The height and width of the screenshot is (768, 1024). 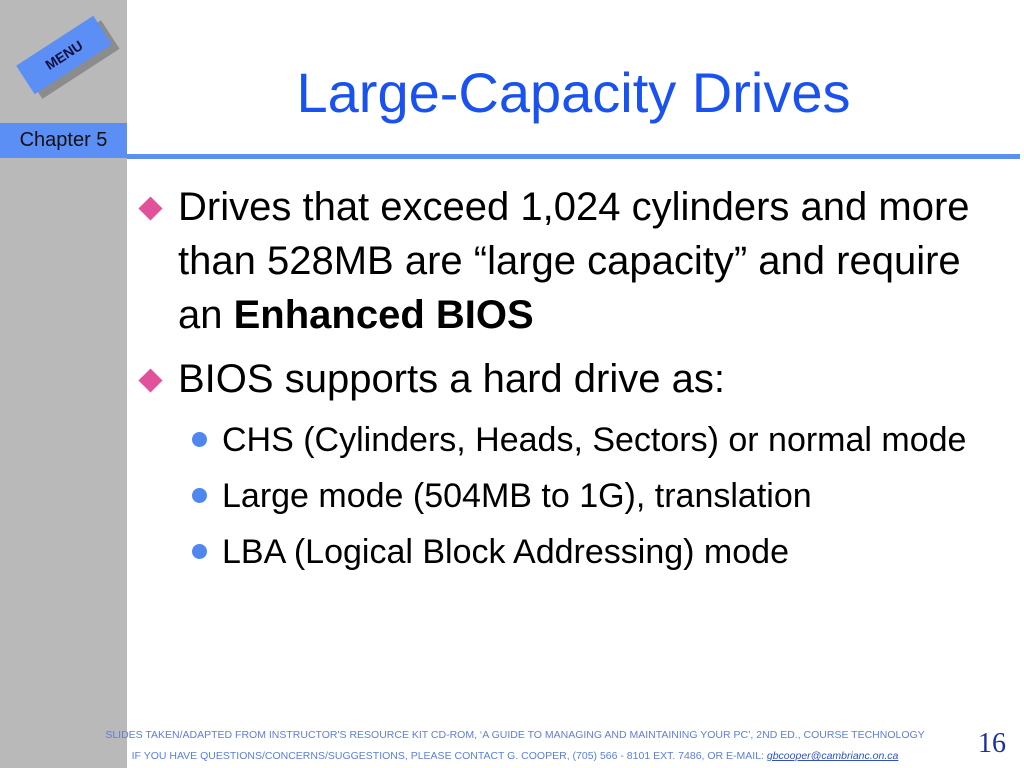 I want to click on sub-bullet-text: Large mode (504MB to 1G), translation, so click(x=517, y=496).